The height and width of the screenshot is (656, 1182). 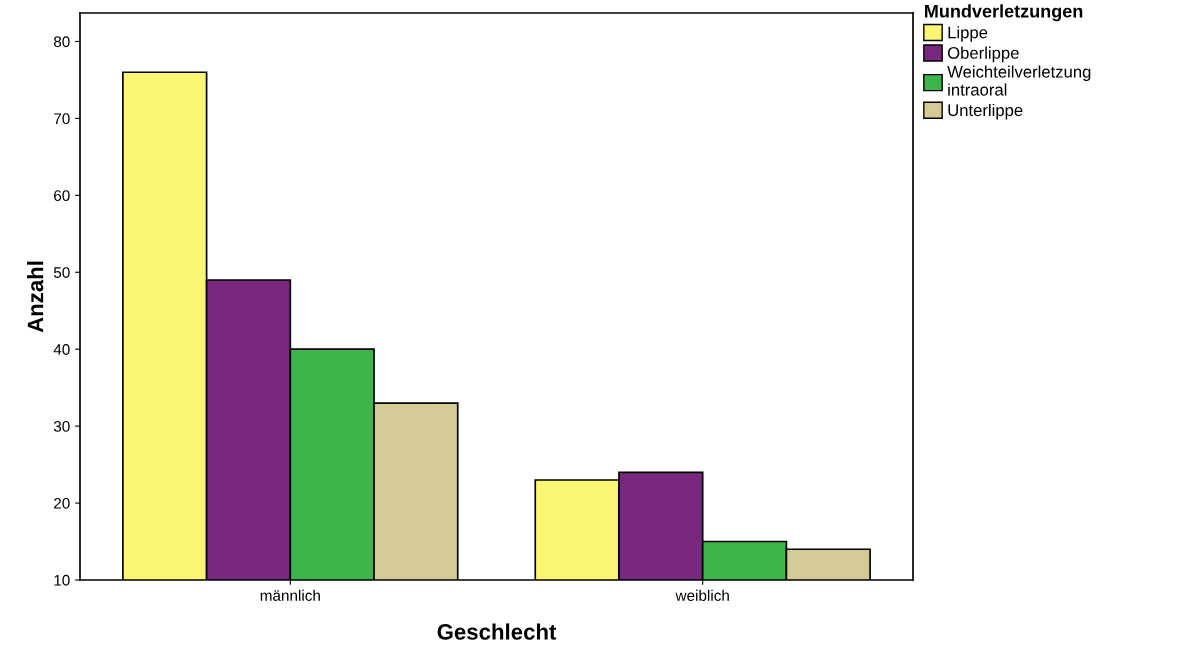 What do you see at coordinates (62, 503) in the screenshot?
I see `y-tick-label: 20` at bounding box center [62, 503].